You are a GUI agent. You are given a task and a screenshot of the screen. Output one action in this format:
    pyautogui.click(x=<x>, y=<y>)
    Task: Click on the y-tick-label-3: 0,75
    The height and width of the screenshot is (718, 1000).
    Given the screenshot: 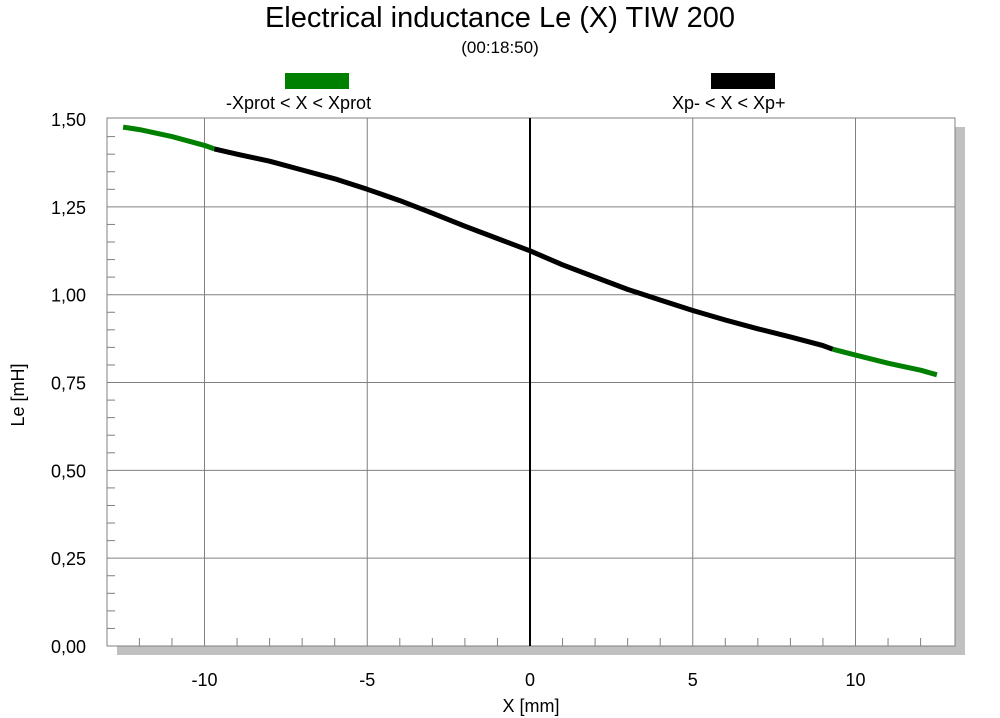 What is the action you would take?
    pyautogui.click(x=68, y=384)
    